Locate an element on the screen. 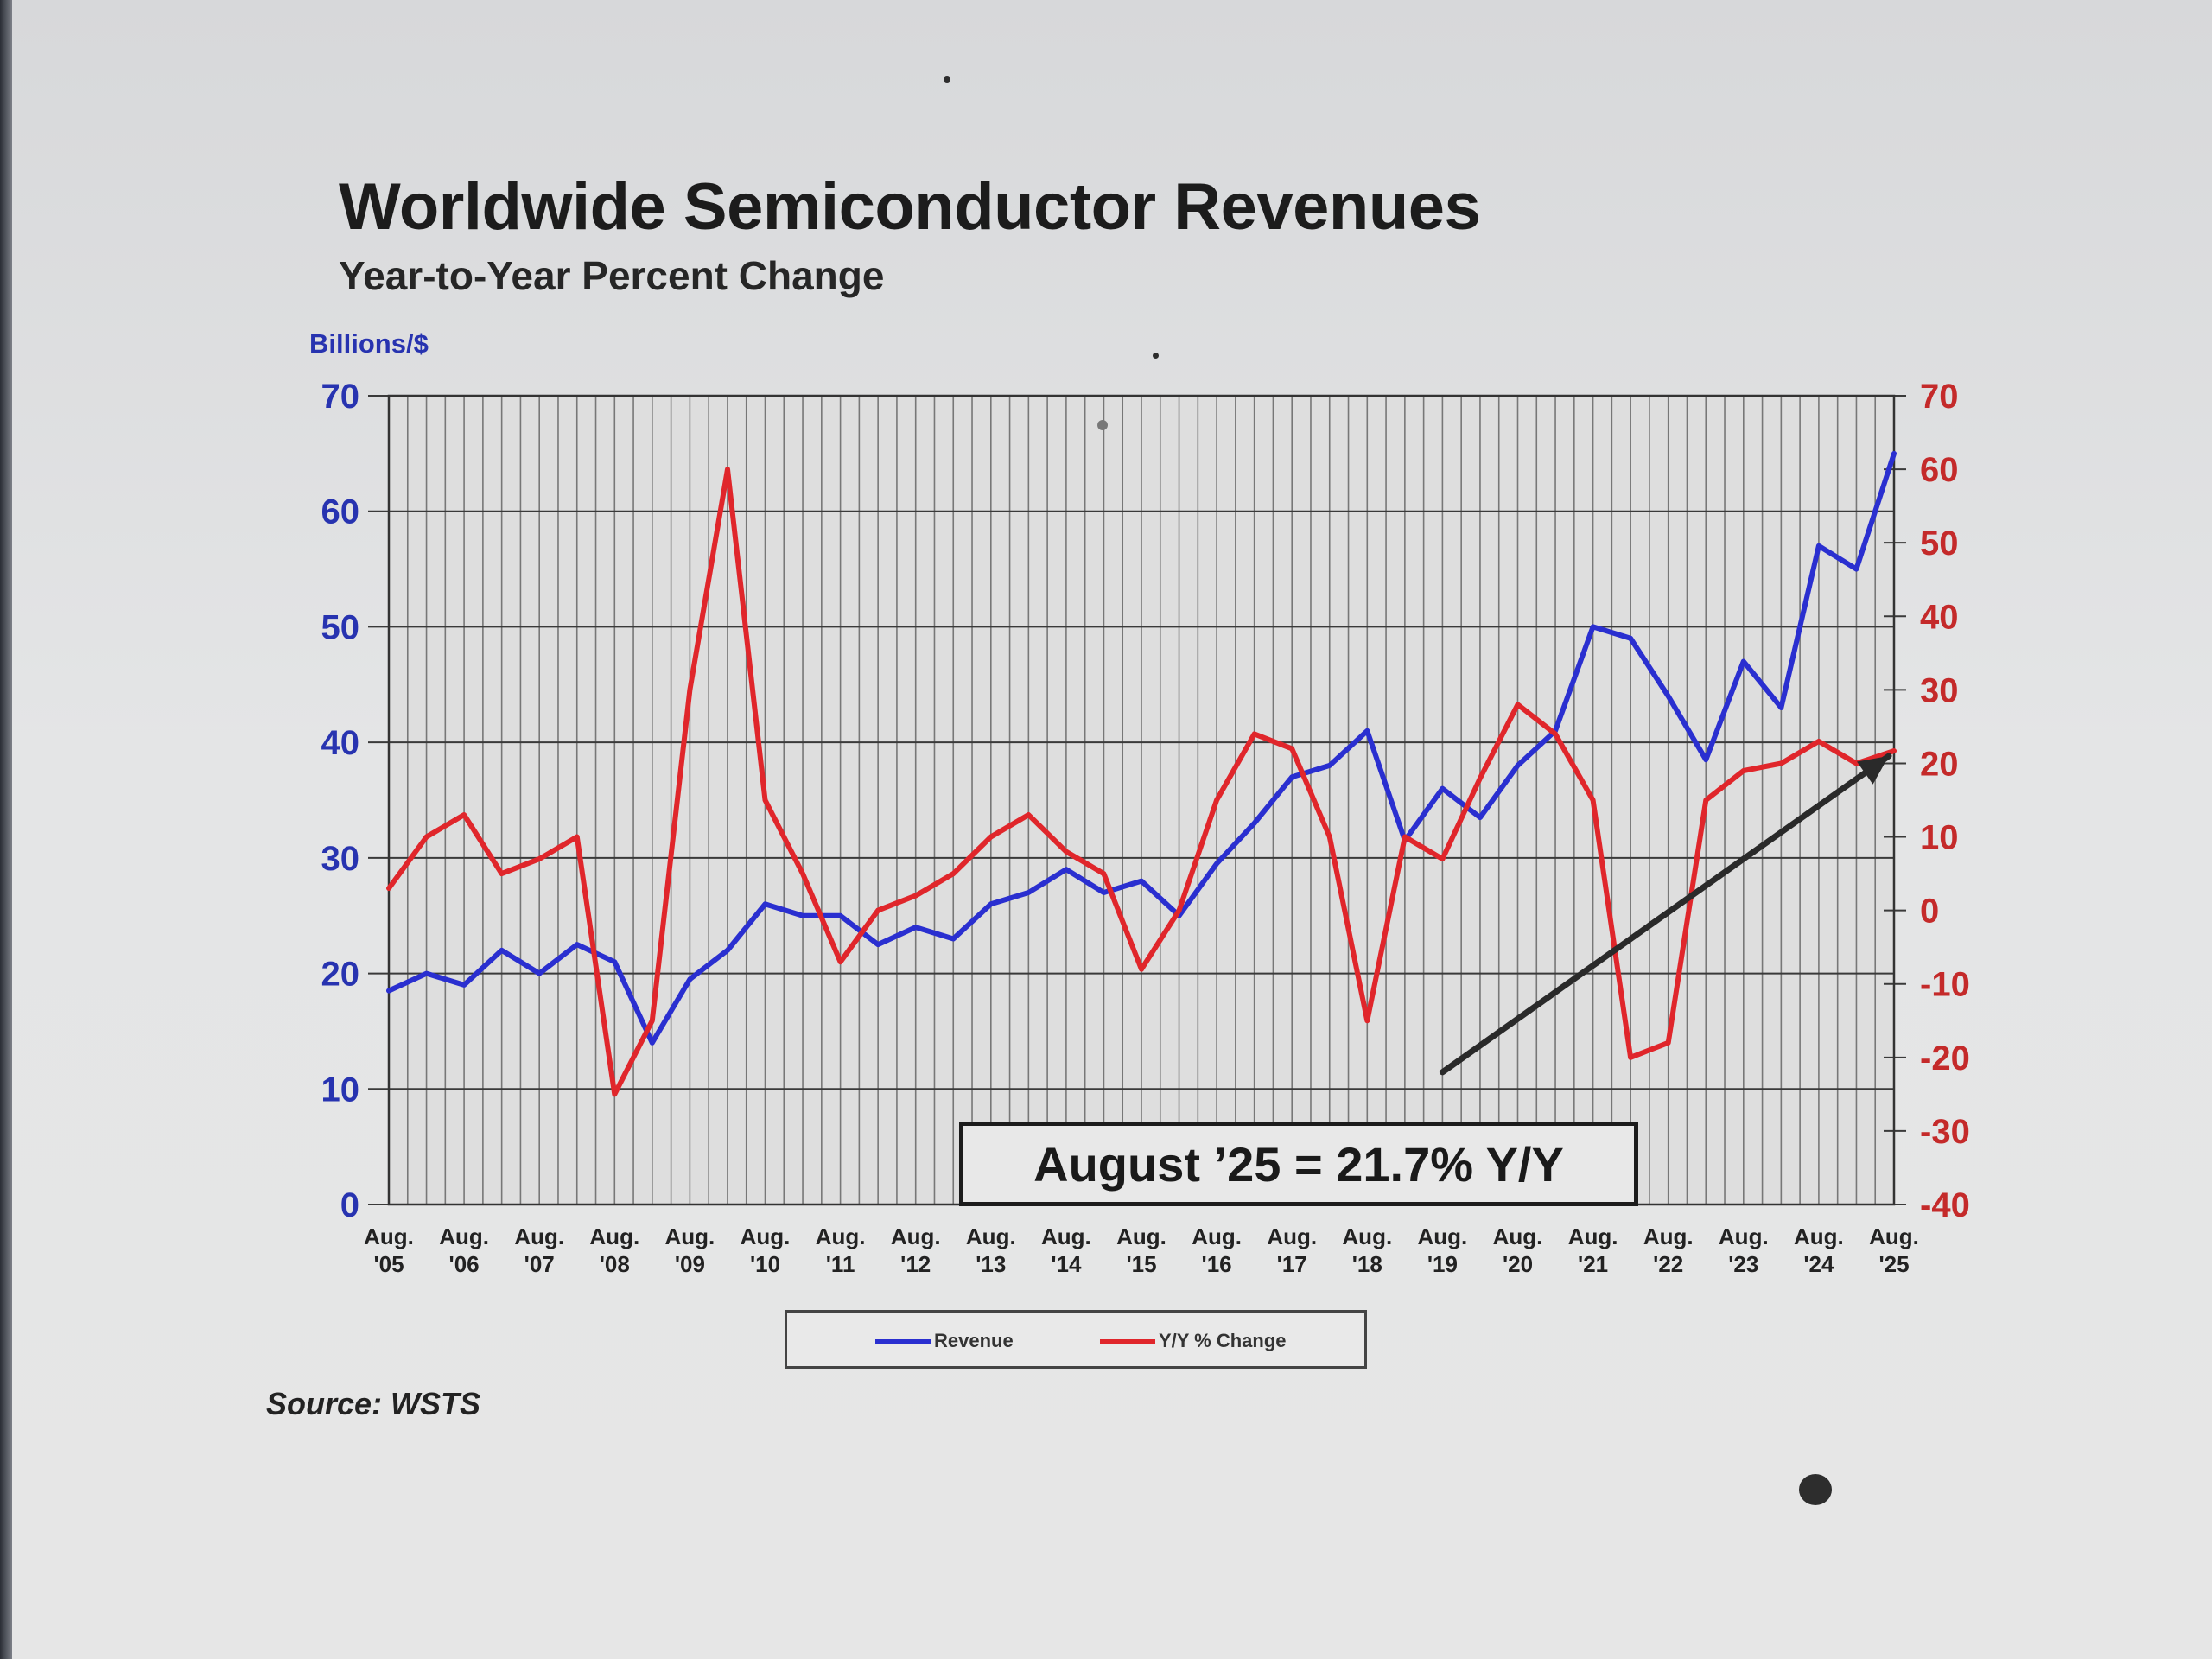 The width and height of the screenshot is (2212, 1659). callout-box: August ’25 = 21.7% Y/Y is located at coordinates (1298, 1164).